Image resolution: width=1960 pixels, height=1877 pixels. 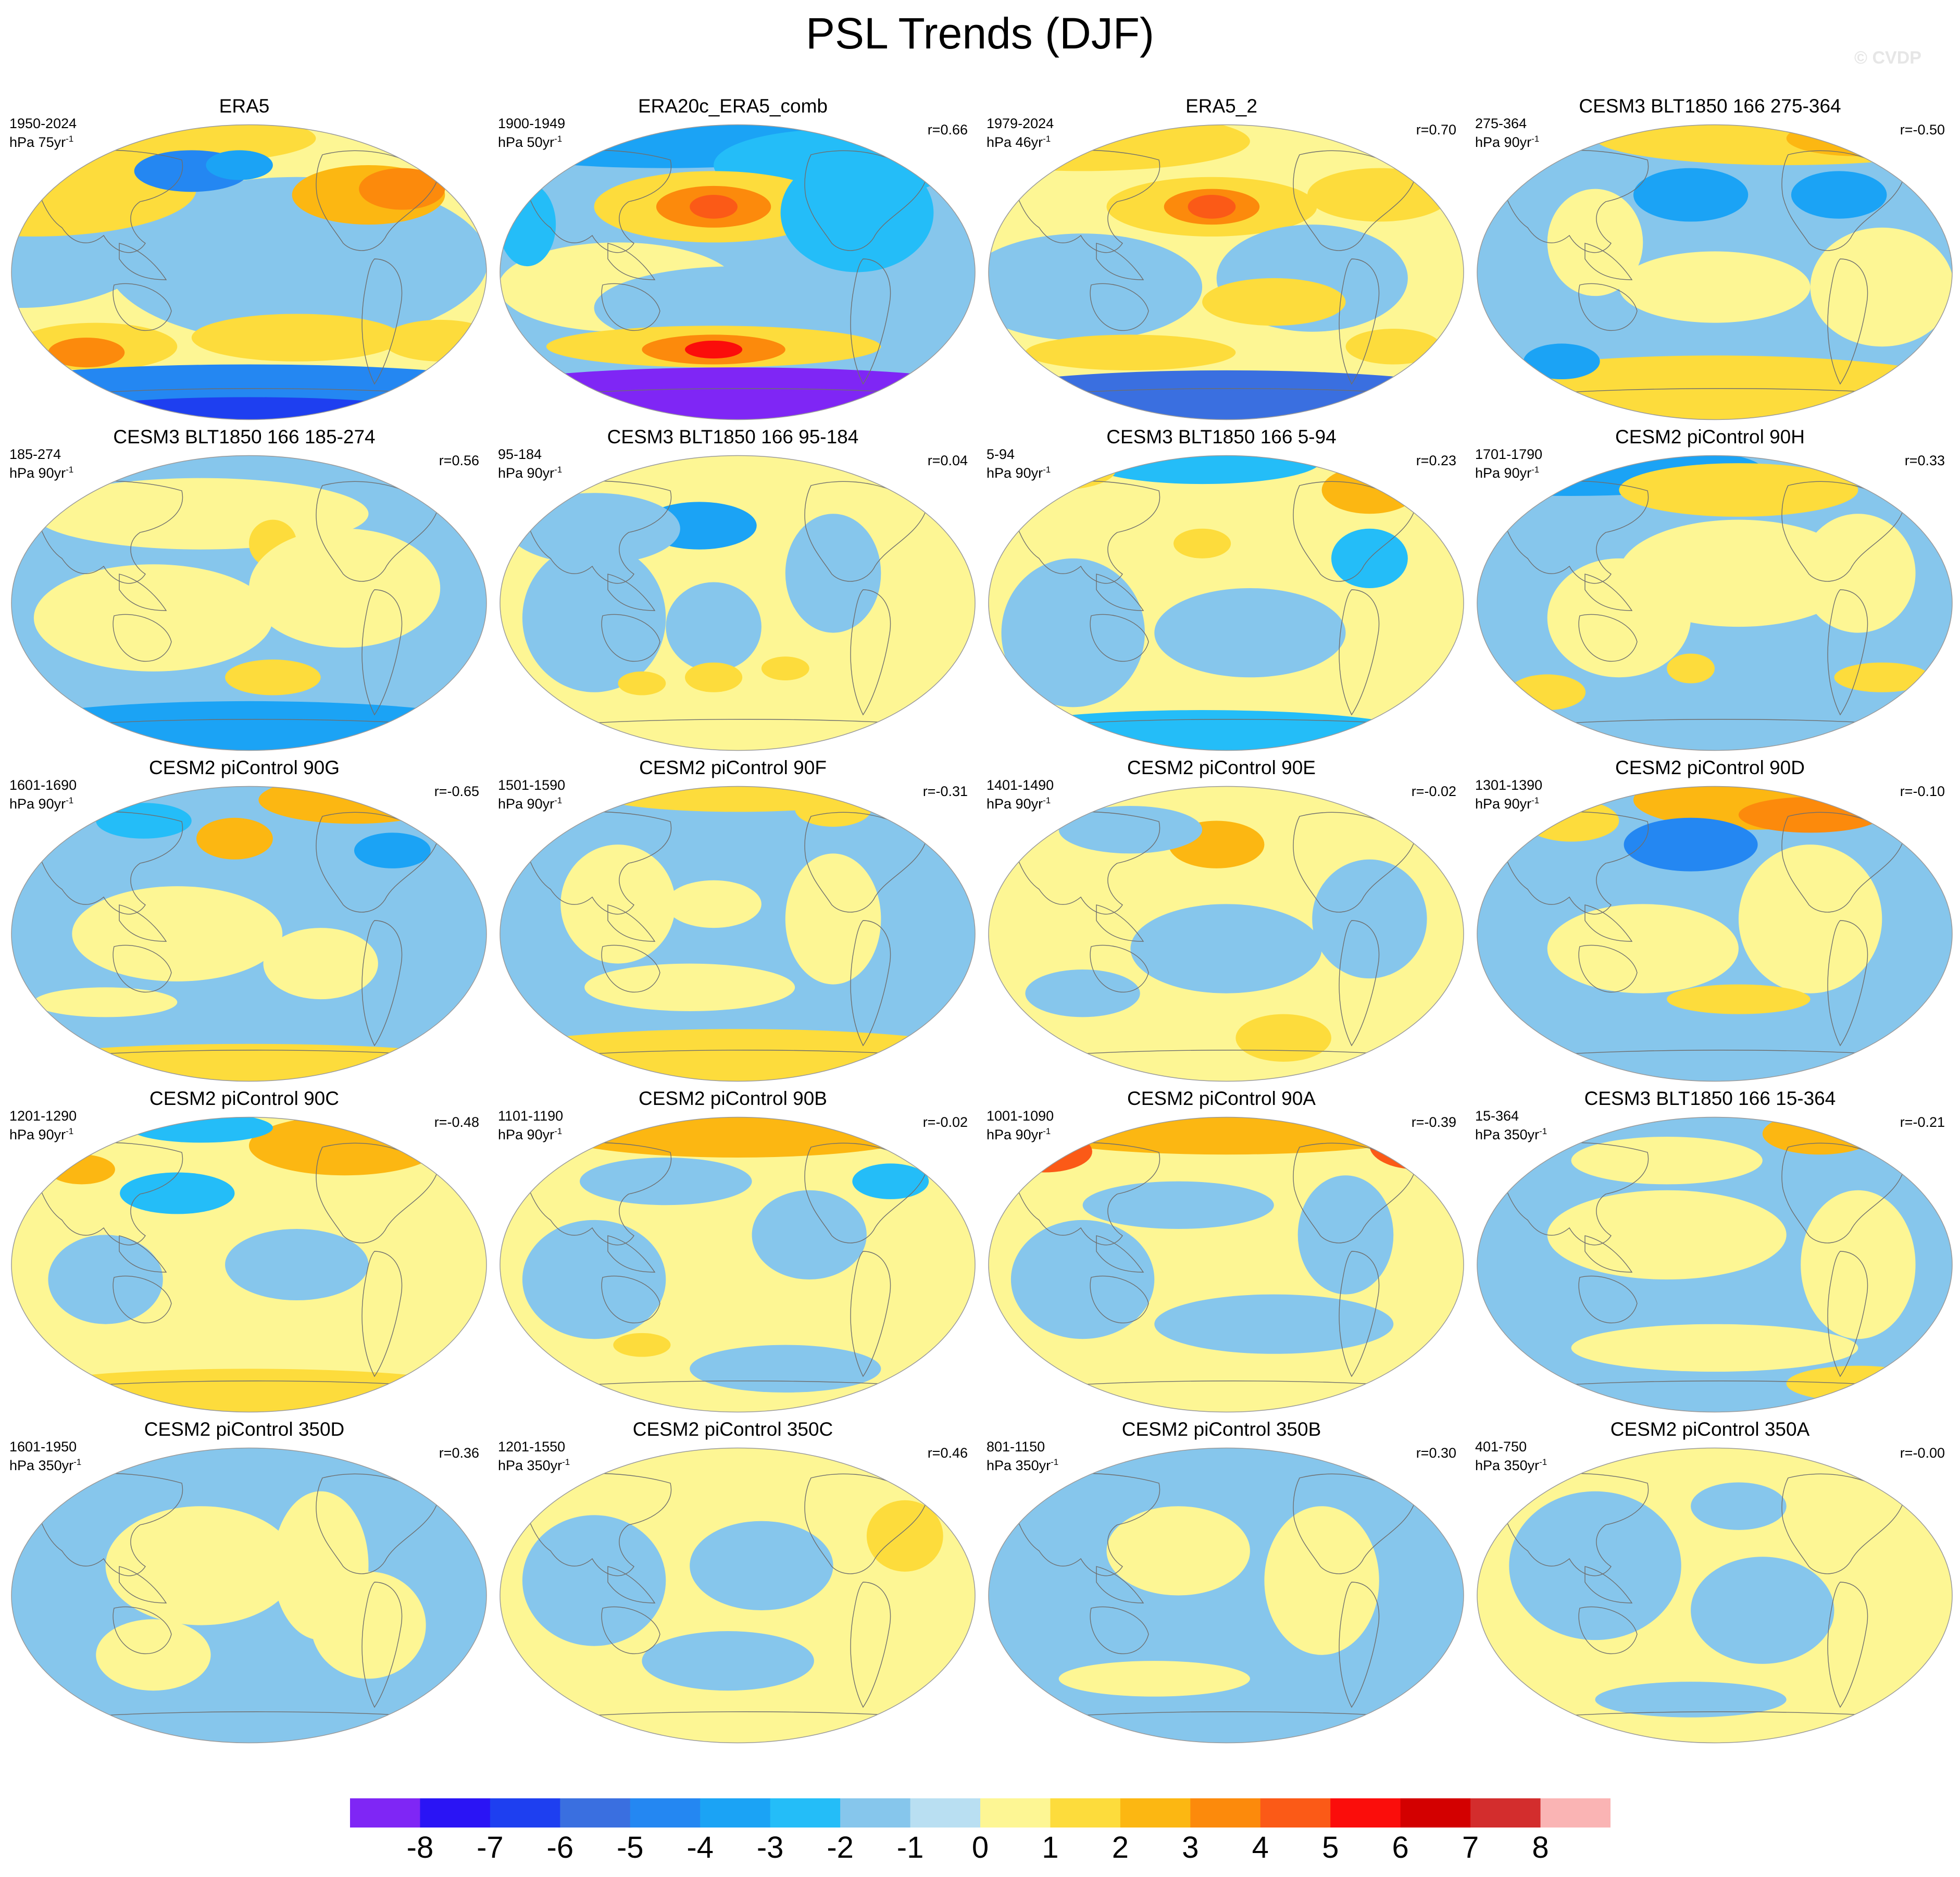 I want to click on panel-years: 1001-1090, so click(x=1021, y=1116).